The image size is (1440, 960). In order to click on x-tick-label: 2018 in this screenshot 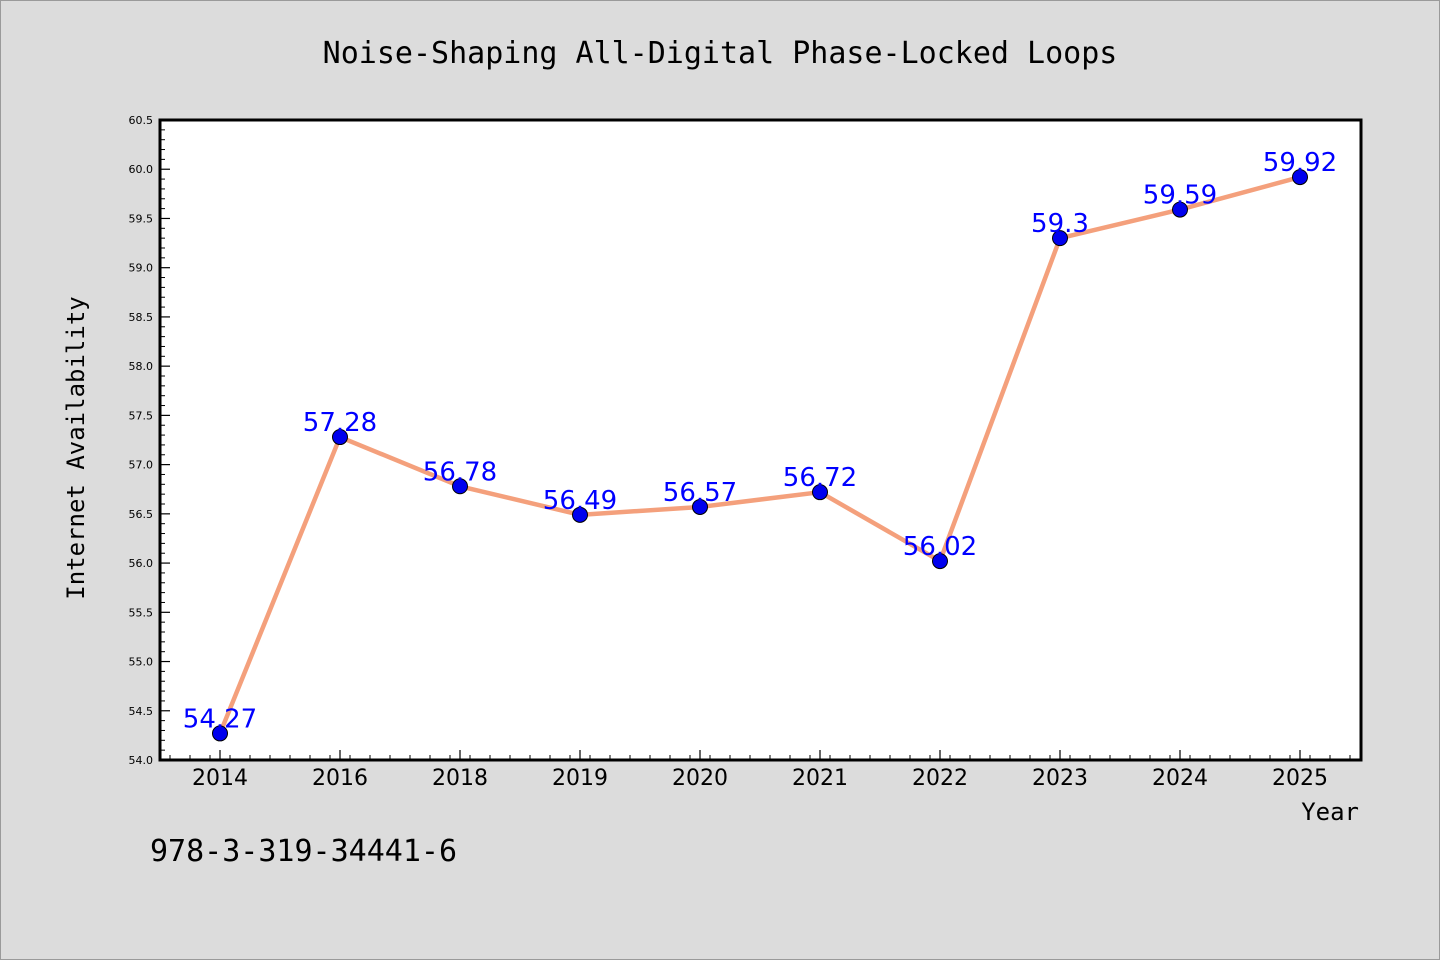, I will do `click(460, 778)`.